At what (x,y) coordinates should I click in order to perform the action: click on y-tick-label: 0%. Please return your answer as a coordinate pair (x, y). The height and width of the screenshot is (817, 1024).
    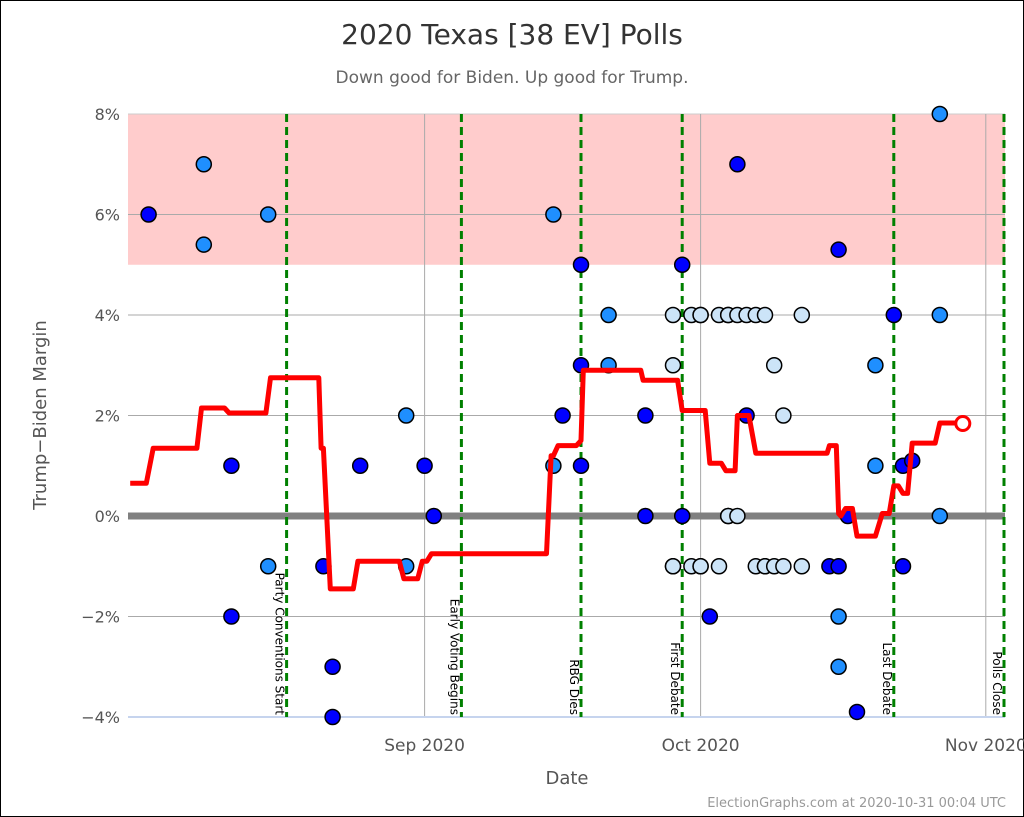
    Looking at the image, I should click on (107, 516).